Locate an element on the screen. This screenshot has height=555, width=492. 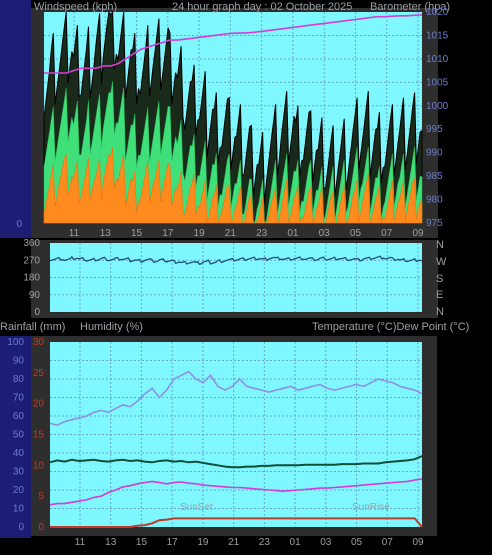
humidity-tick-label: 30 is located at coordinates (19, 472).